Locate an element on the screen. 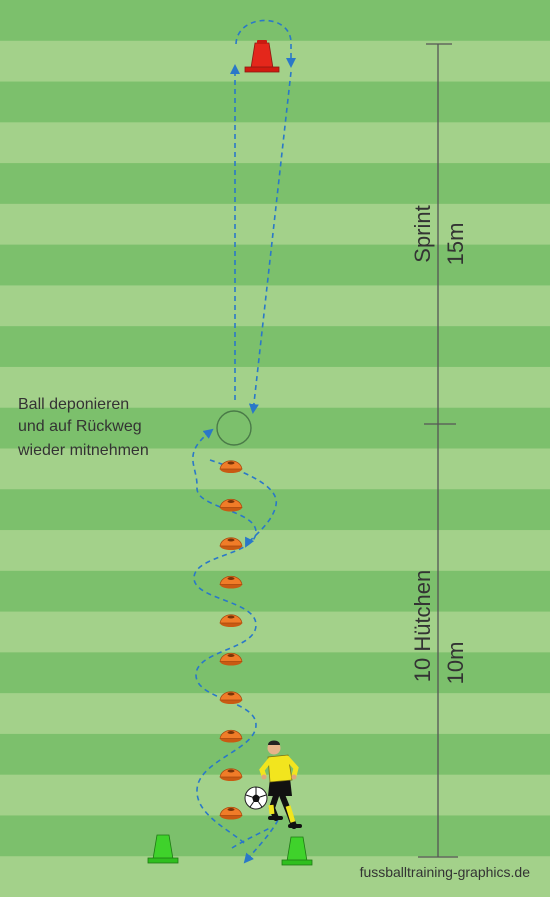  turn-path is located at coordinates (265, 43).